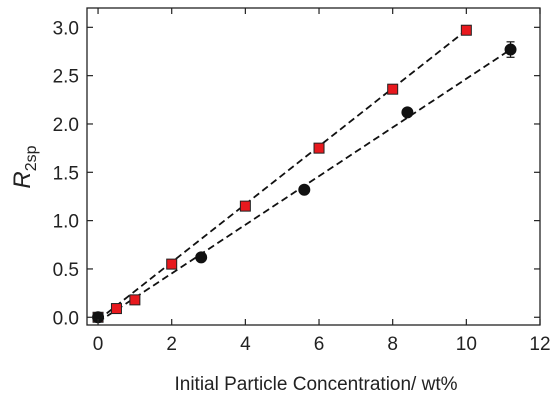 This screenshot has height=400, width=550. I want to click on x-tick-label: 2, so click(171, 344).